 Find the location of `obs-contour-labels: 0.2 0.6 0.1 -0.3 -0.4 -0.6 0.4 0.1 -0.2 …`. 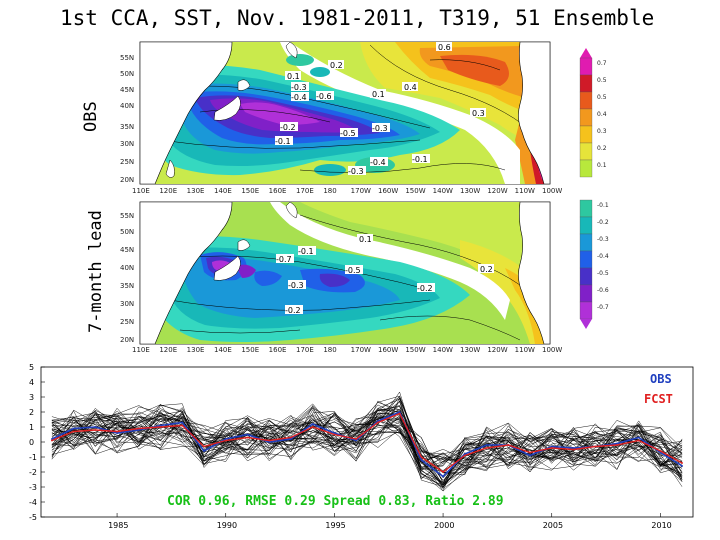

obs-contour-labels: 0.2 0.6 0.1 -0.3 -0.4 -0.6 0.4 0.1 -0.2 … is located at coordinates (380, 109).